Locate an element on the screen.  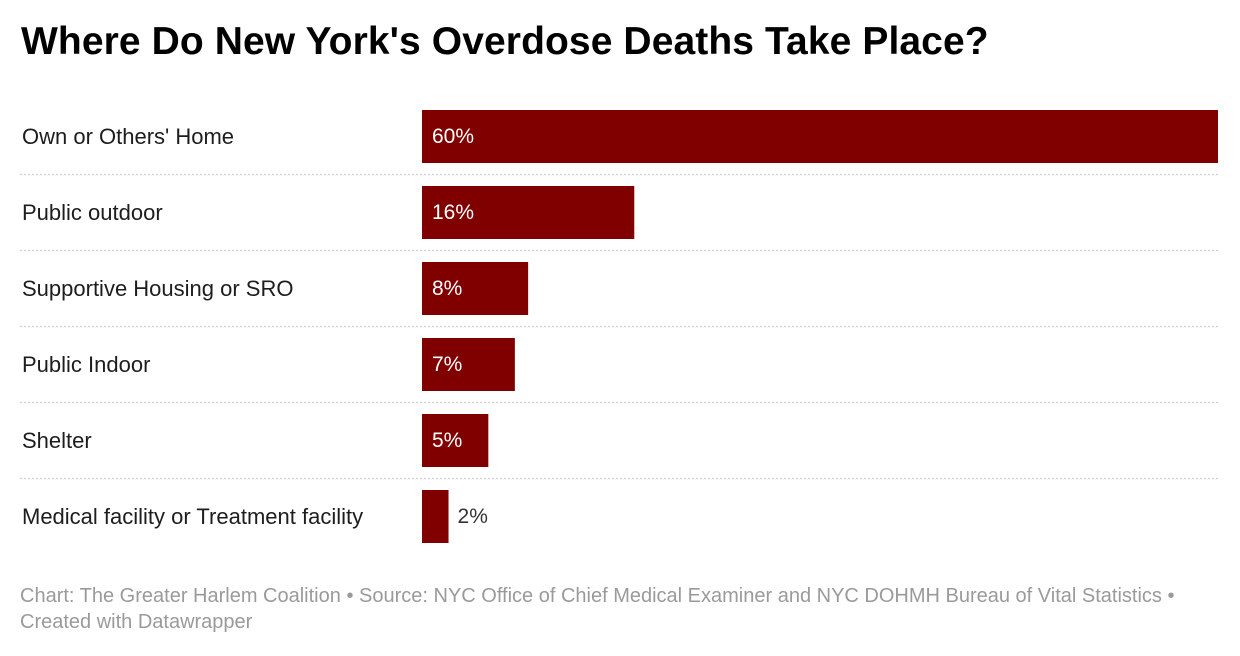
value-label: 8% is located at coordinates (447, 288).